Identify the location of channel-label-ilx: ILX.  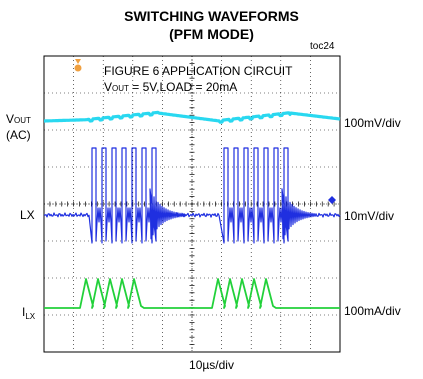
(28, 313).